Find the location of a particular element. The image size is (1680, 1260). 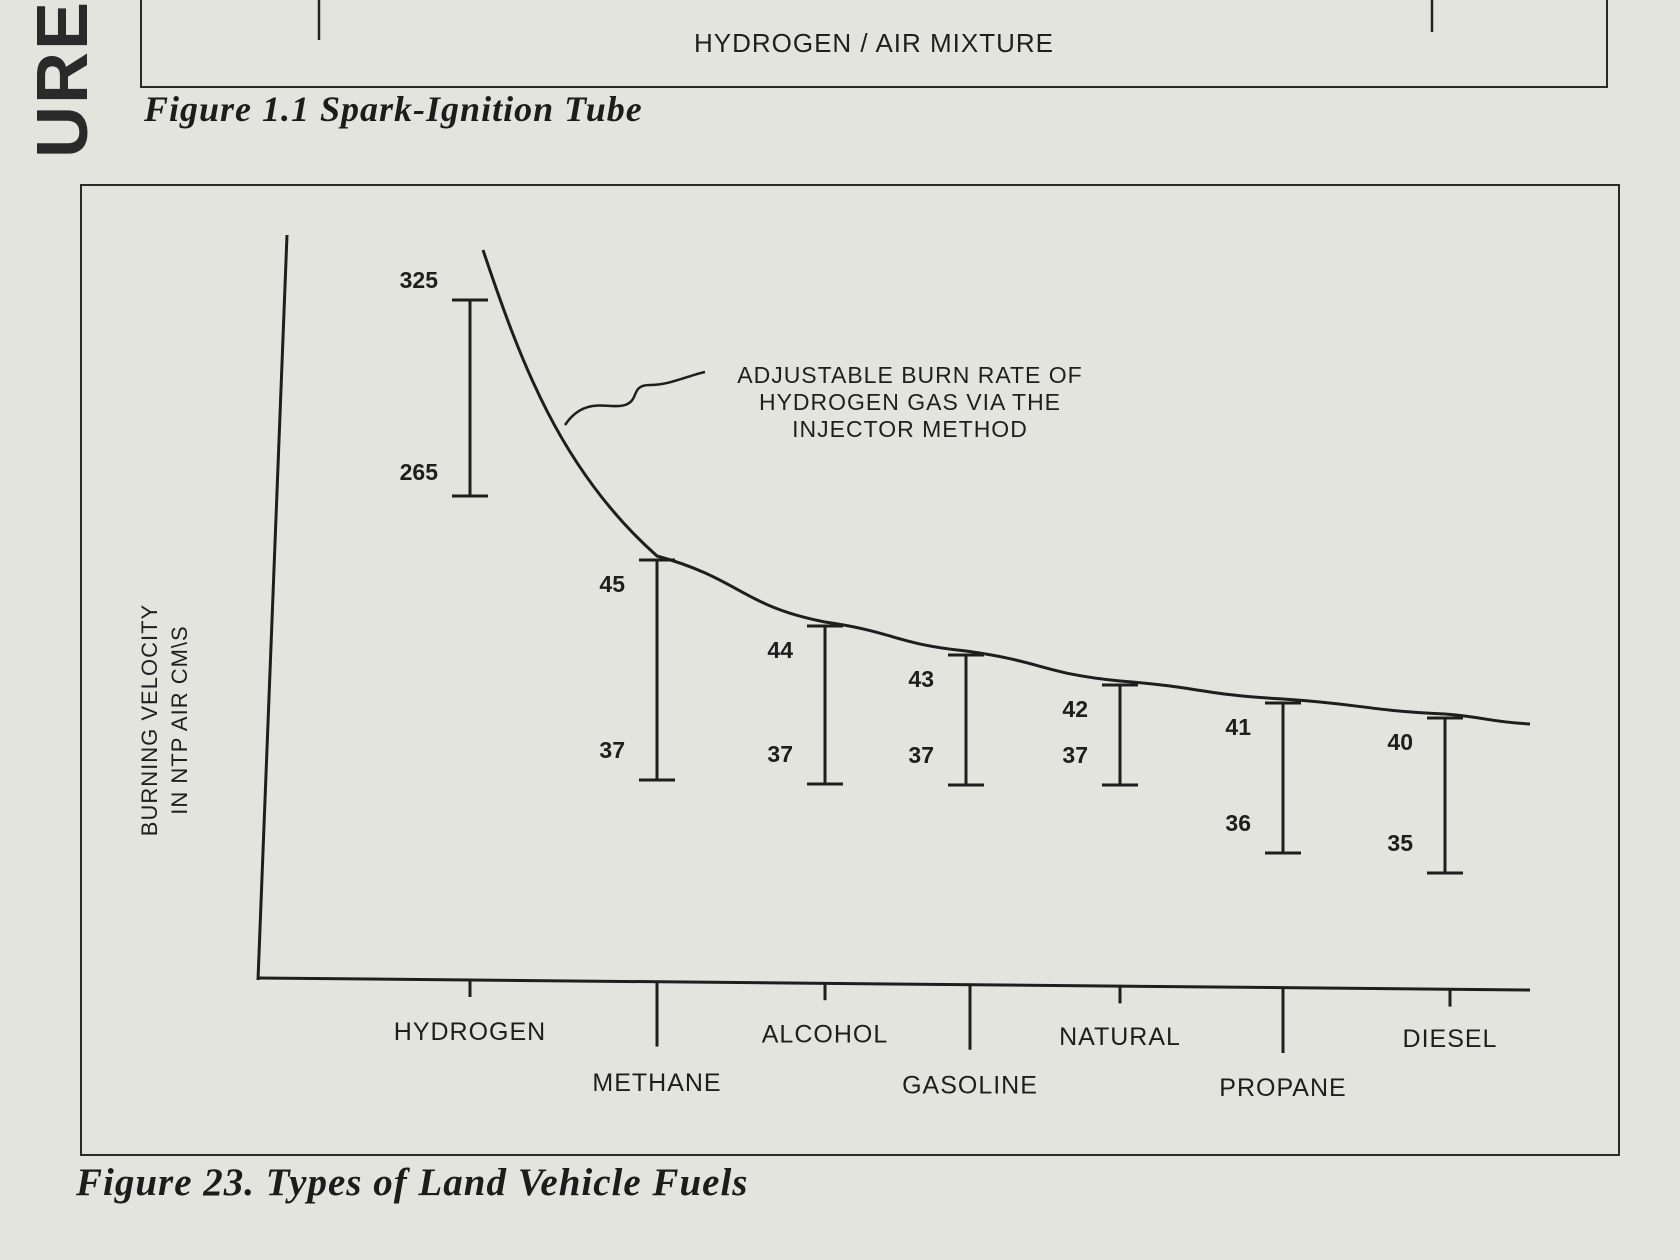

range-low-label-methane: 37 is located at coordinates (612, 750).